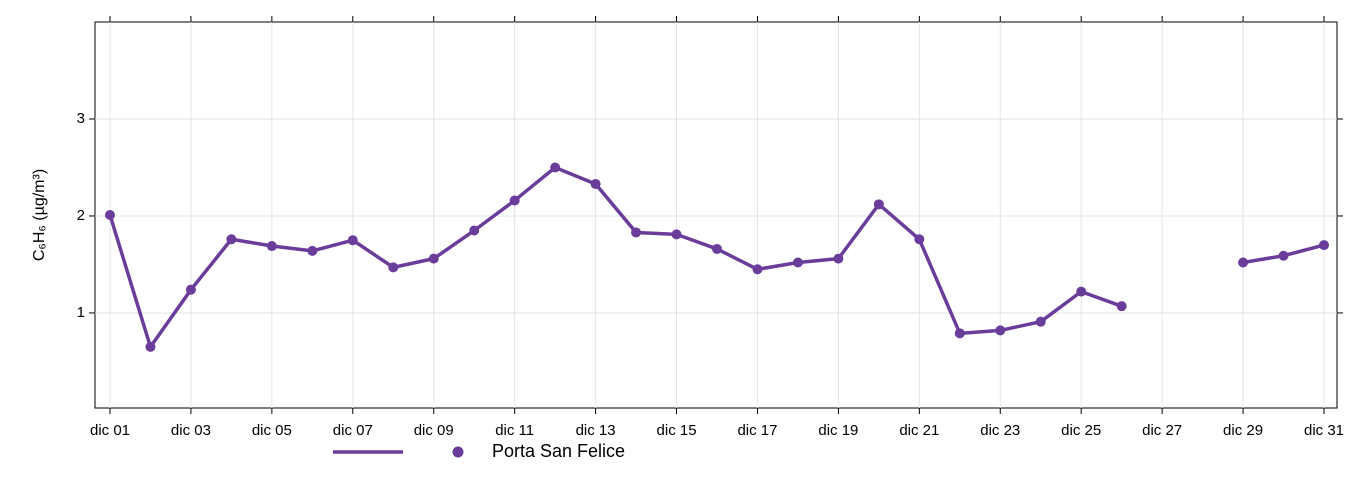 This screenshot has height=495, width=1349. What do you see at coordinates (514, 430) in the screenshot?
I see `x-tick-label: dic 11` at bounding box center [514, 430].